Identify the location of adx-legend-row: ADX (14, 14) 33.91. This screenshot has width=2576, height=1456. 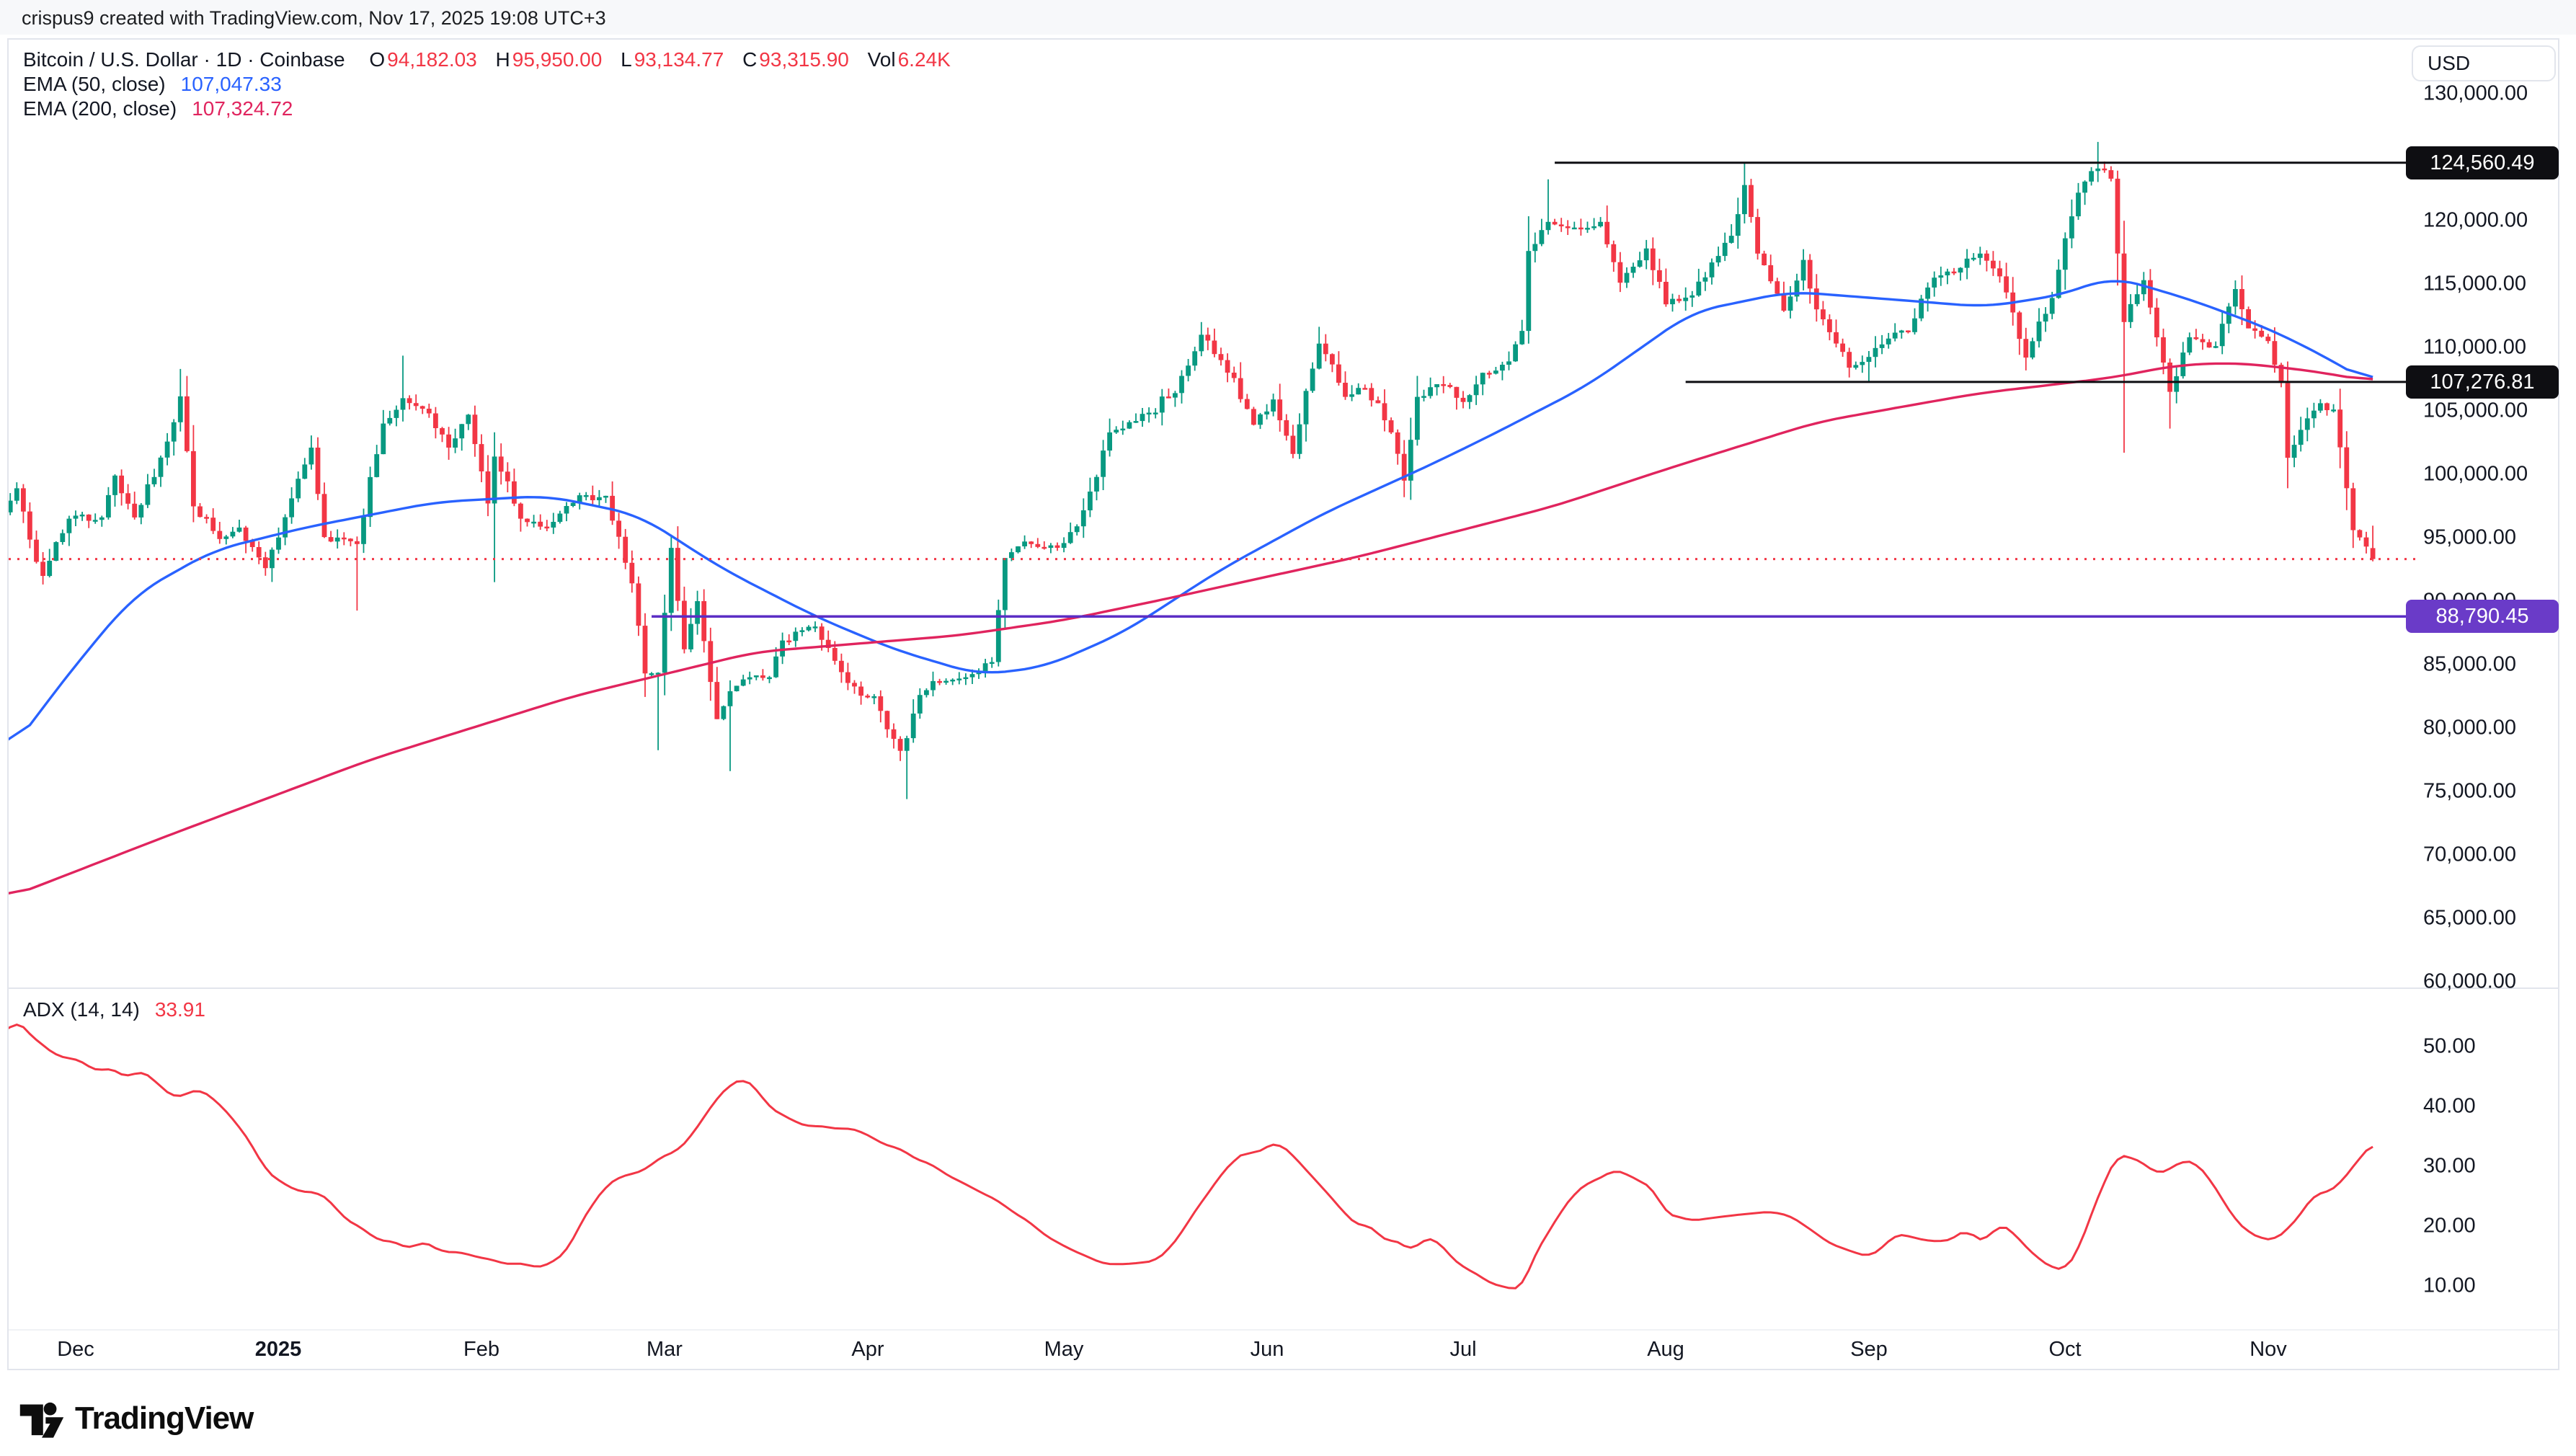
(114, 1010).